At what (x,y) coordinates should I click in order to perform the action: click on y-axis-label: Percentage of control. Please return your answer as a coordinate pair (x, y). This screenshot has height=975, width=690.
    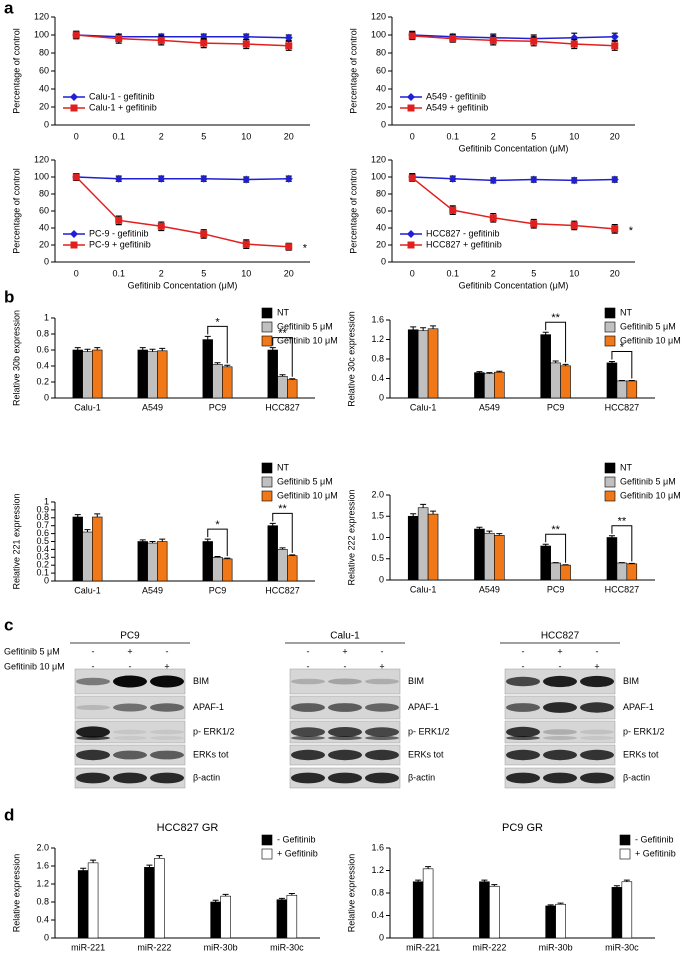
    Looking at the image, I should click on (353, 211).